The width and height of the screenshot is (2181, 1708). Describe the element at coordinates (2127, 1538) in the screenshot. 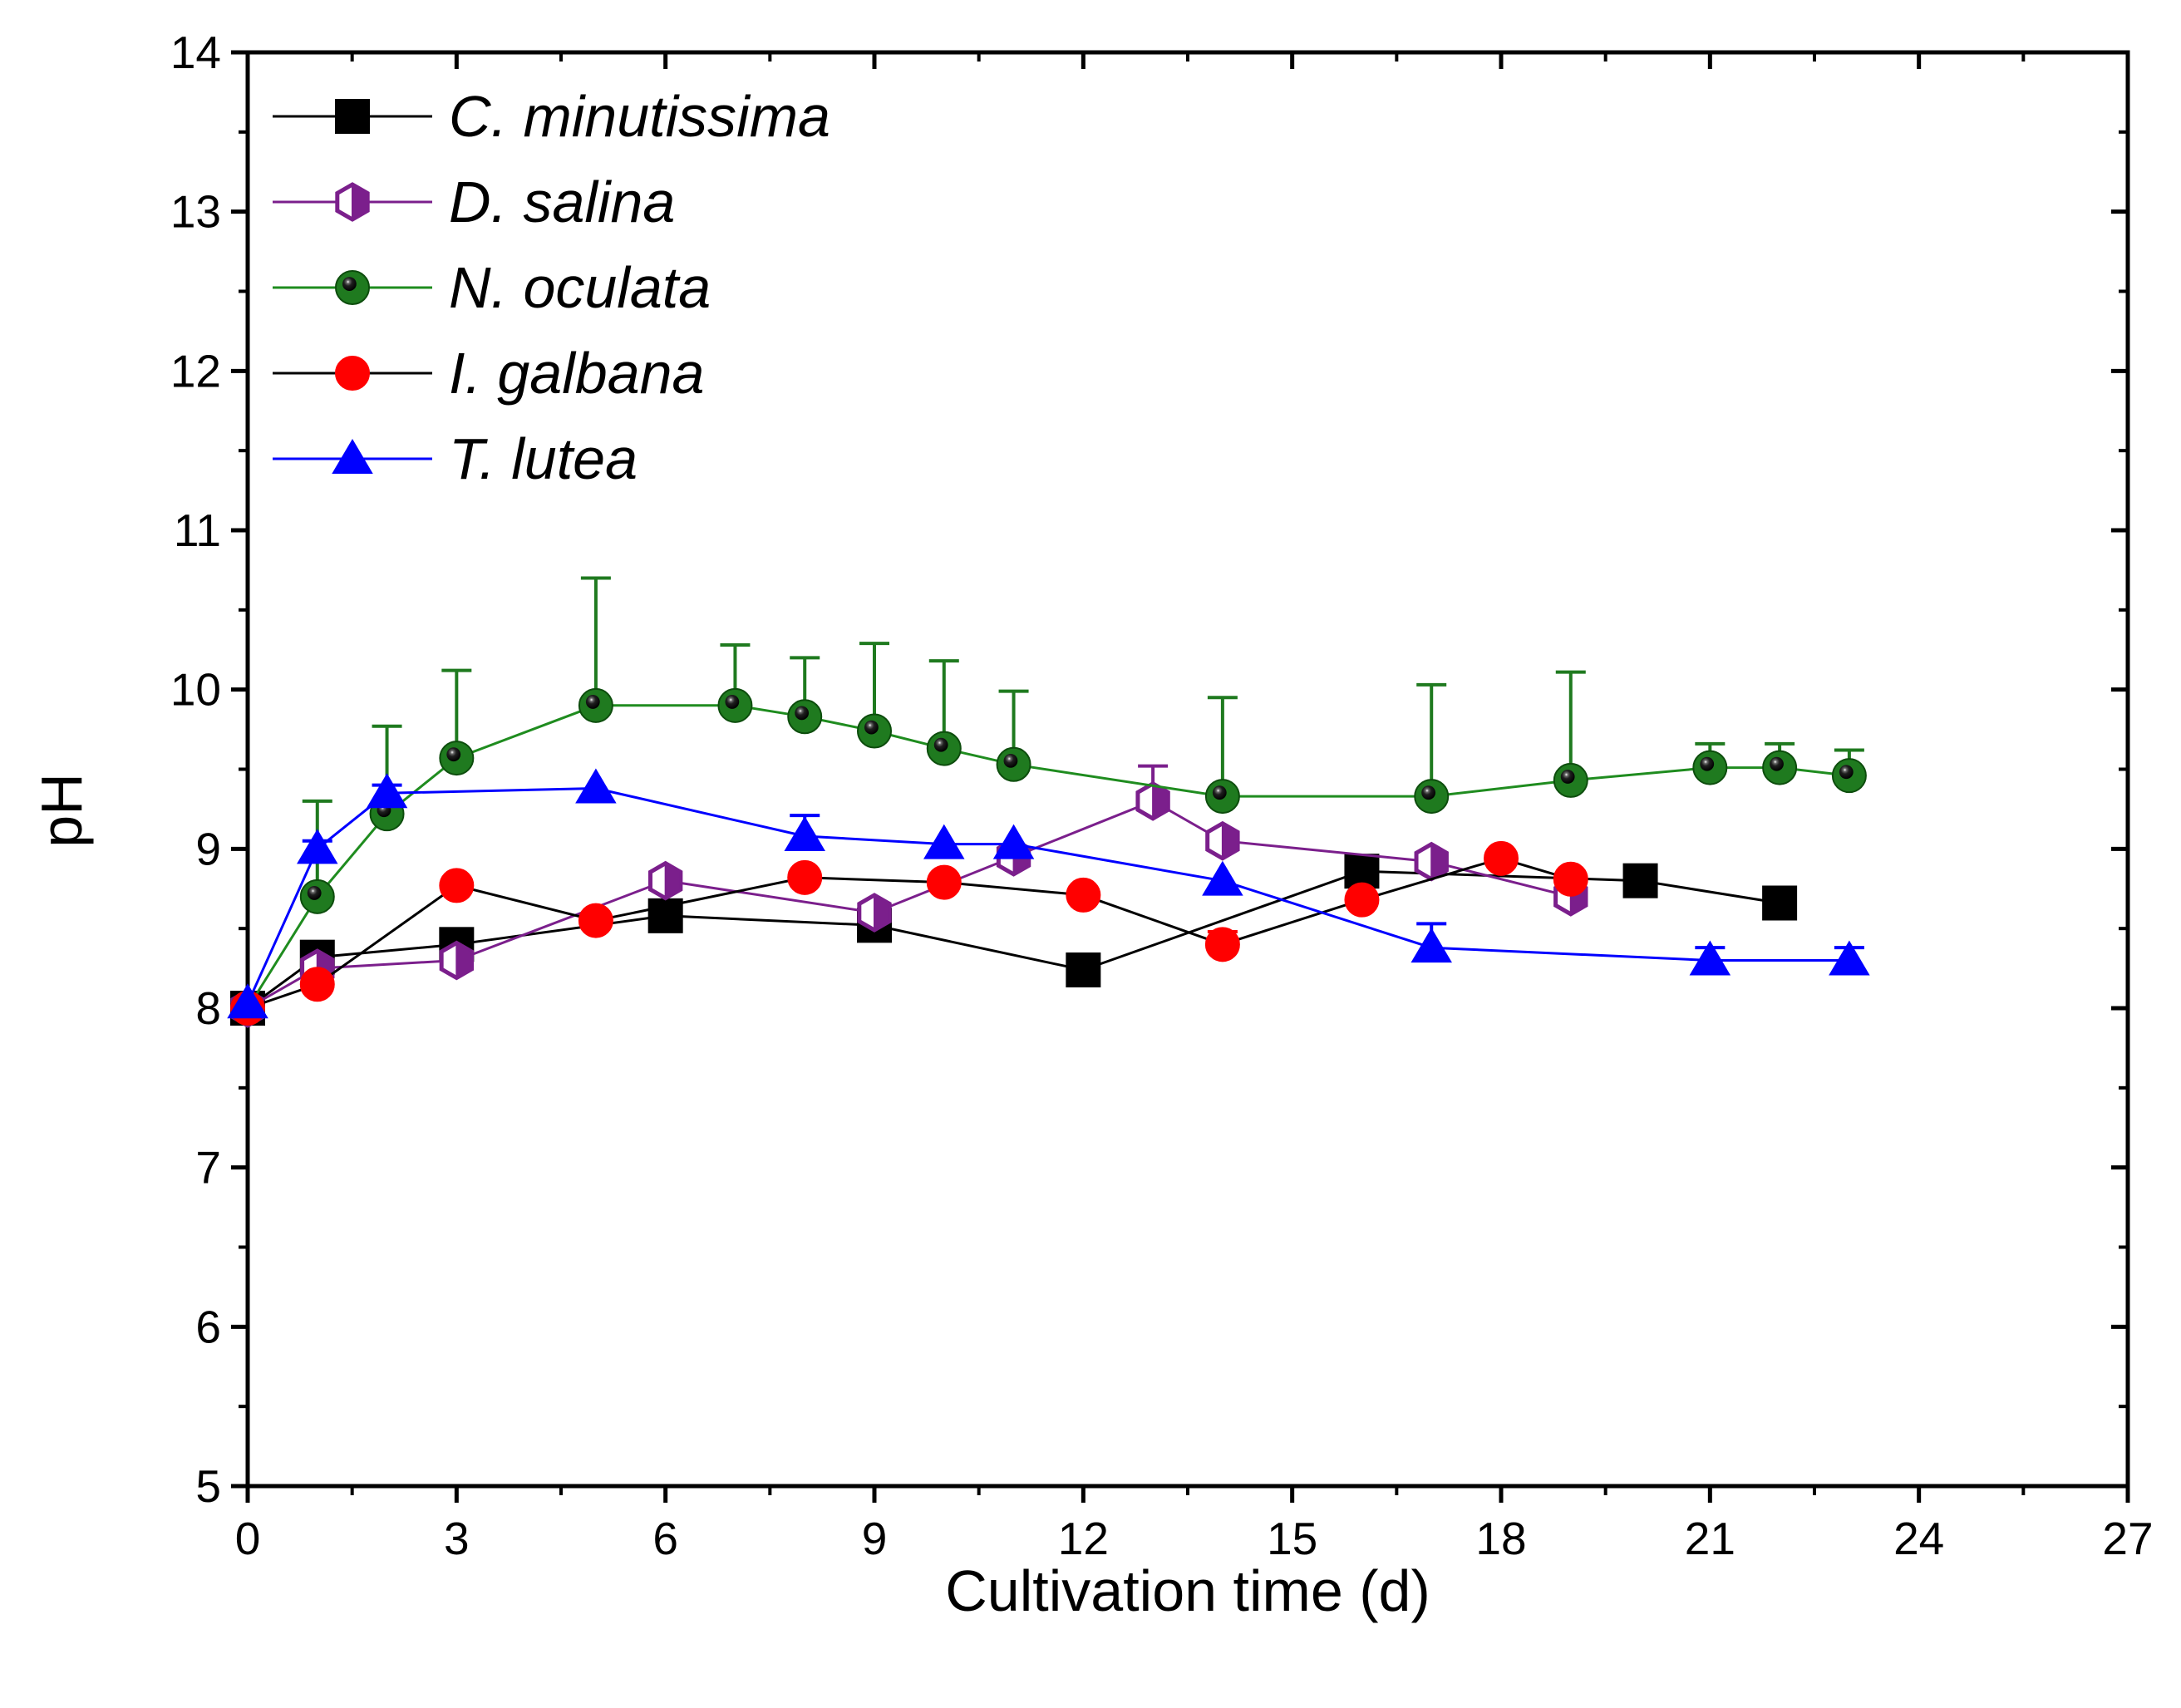

I see `x-tick-label: 27` at that location.